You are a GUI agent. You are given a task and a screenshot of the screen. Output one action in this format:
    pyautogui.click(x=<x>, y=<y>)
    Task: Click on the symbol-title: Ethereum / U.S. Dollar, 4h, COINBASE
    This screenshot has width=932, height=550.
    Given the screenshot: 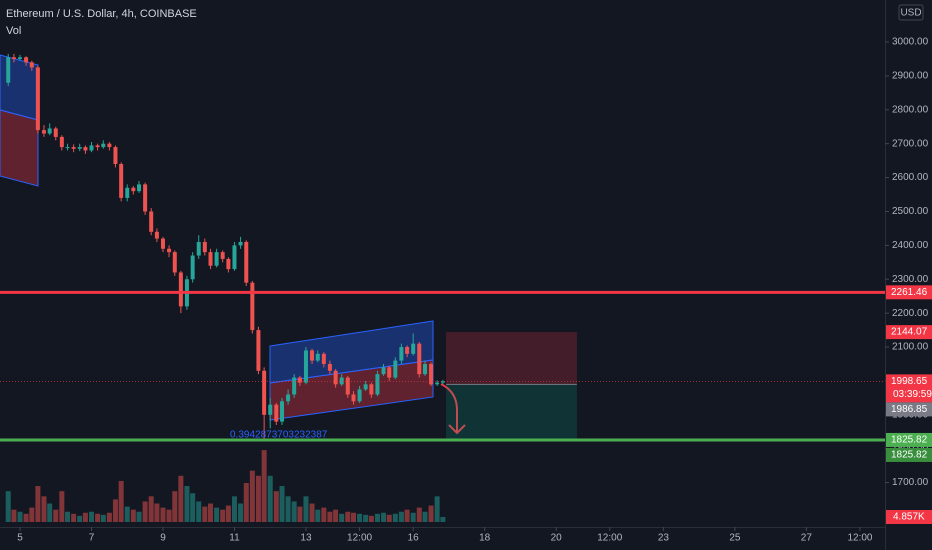 What is the action you would take?
    pyautogui.click(x=101, y=14)
    